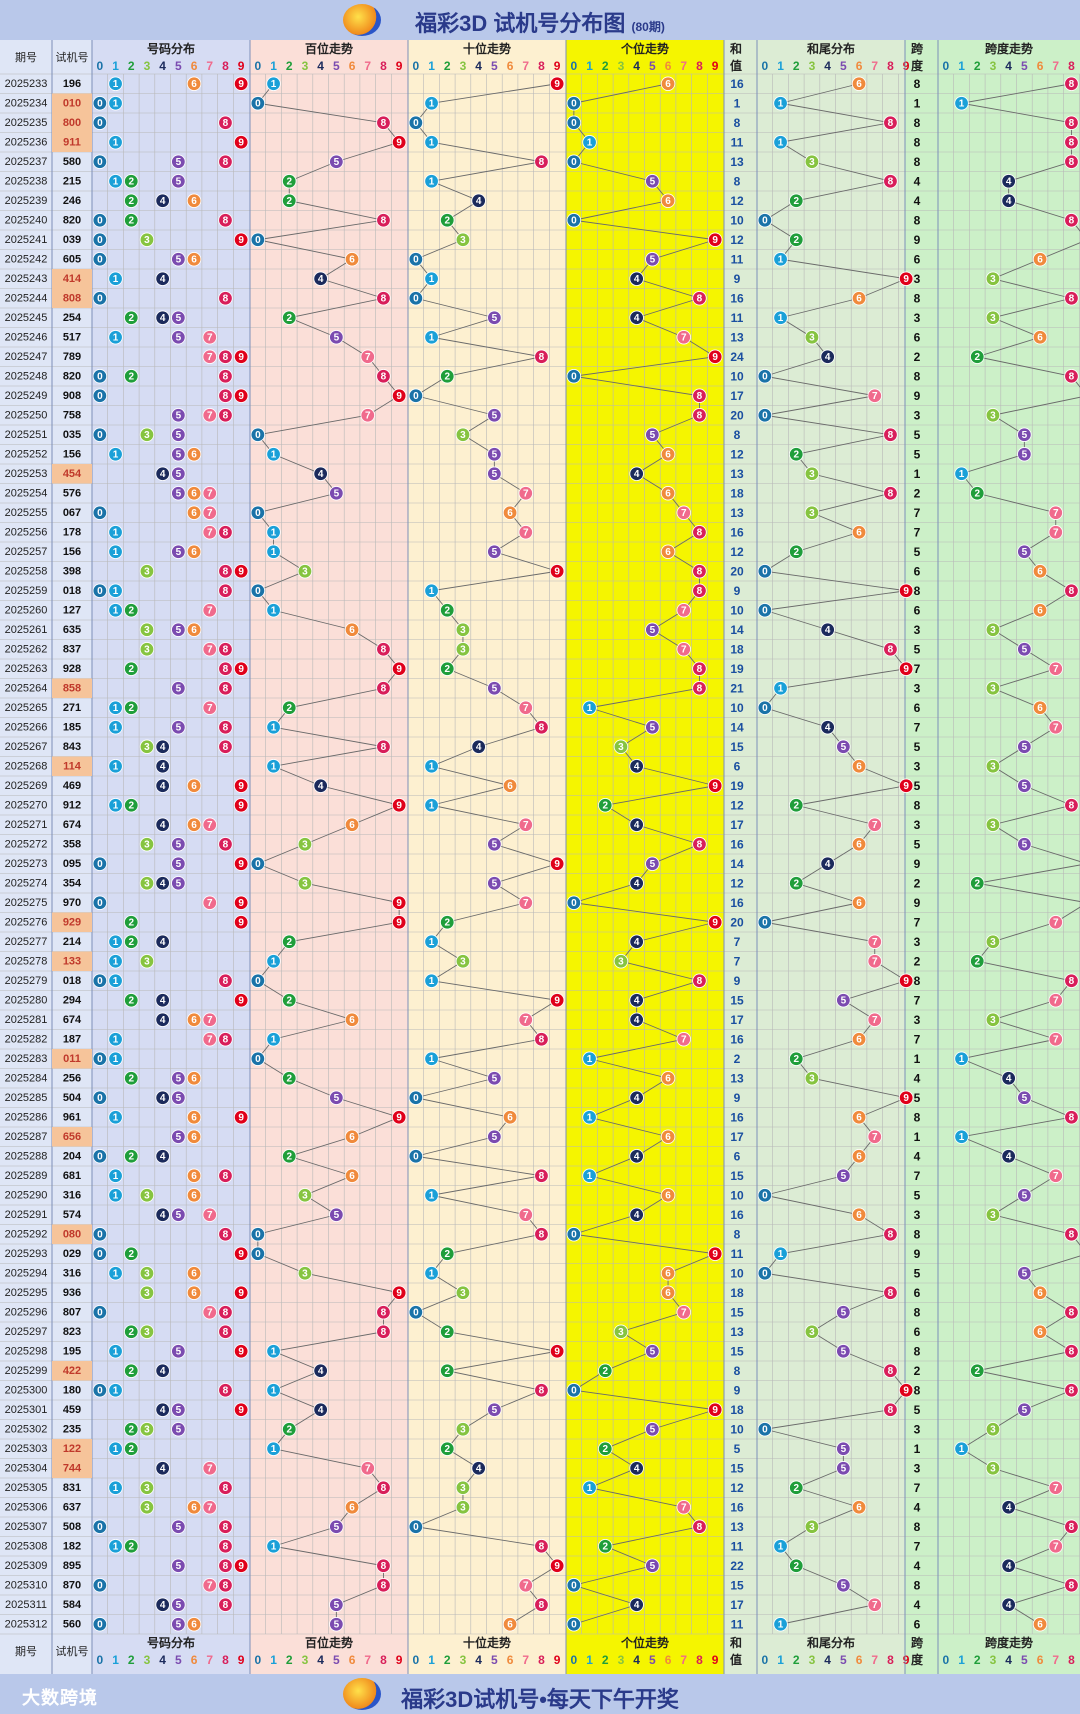  Describe the element at coordinates (917, 220) in the screenshot. I see `span-value: 8` at that location.